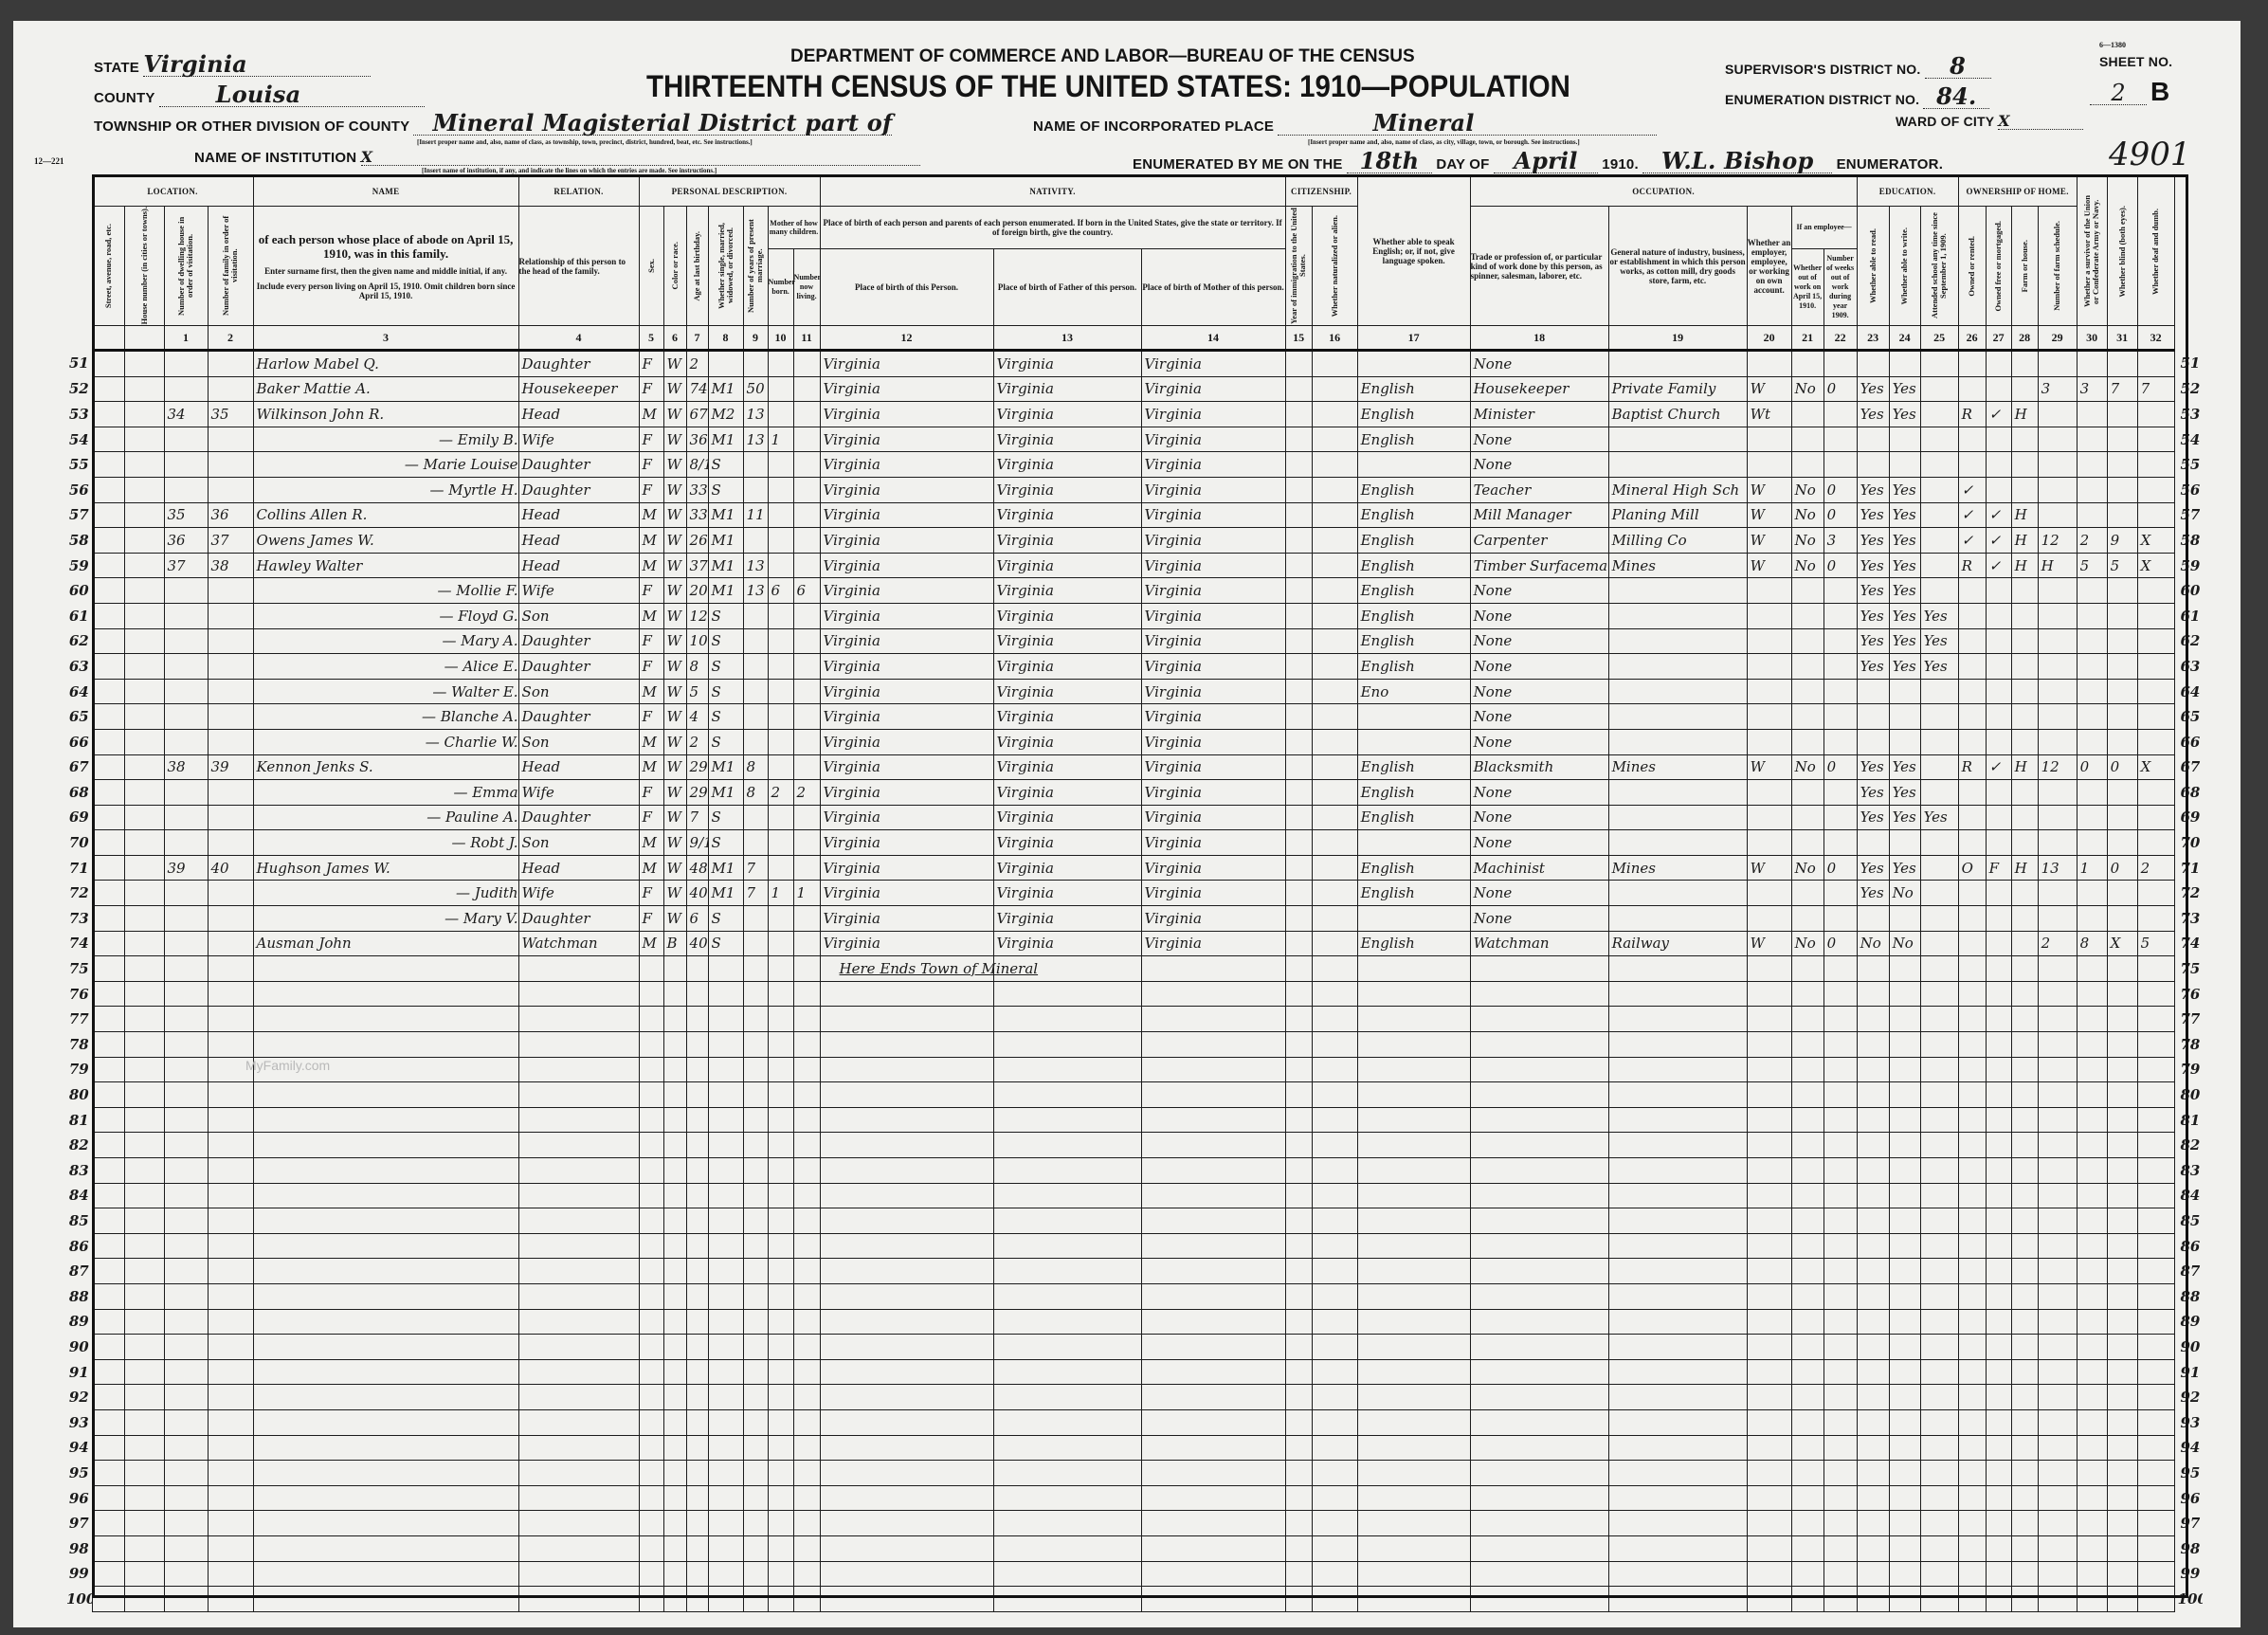  Describe the element at coordinates (78, 1548) in the screenshot. I see `line-number-left: 98` at that location.